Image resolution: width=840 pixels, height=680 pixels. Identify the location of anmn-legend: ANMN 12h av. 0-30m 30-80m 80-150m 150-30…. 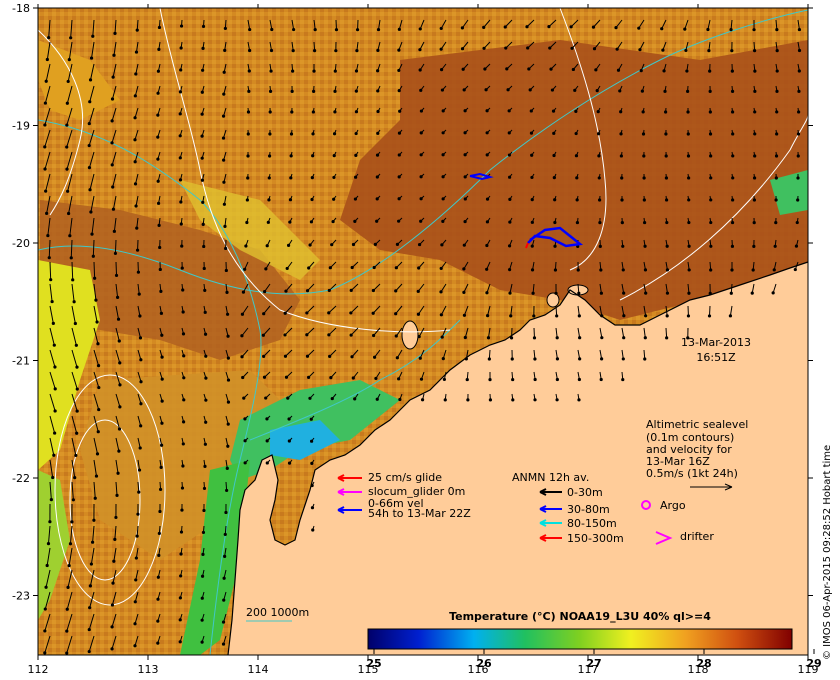
(568, 508).